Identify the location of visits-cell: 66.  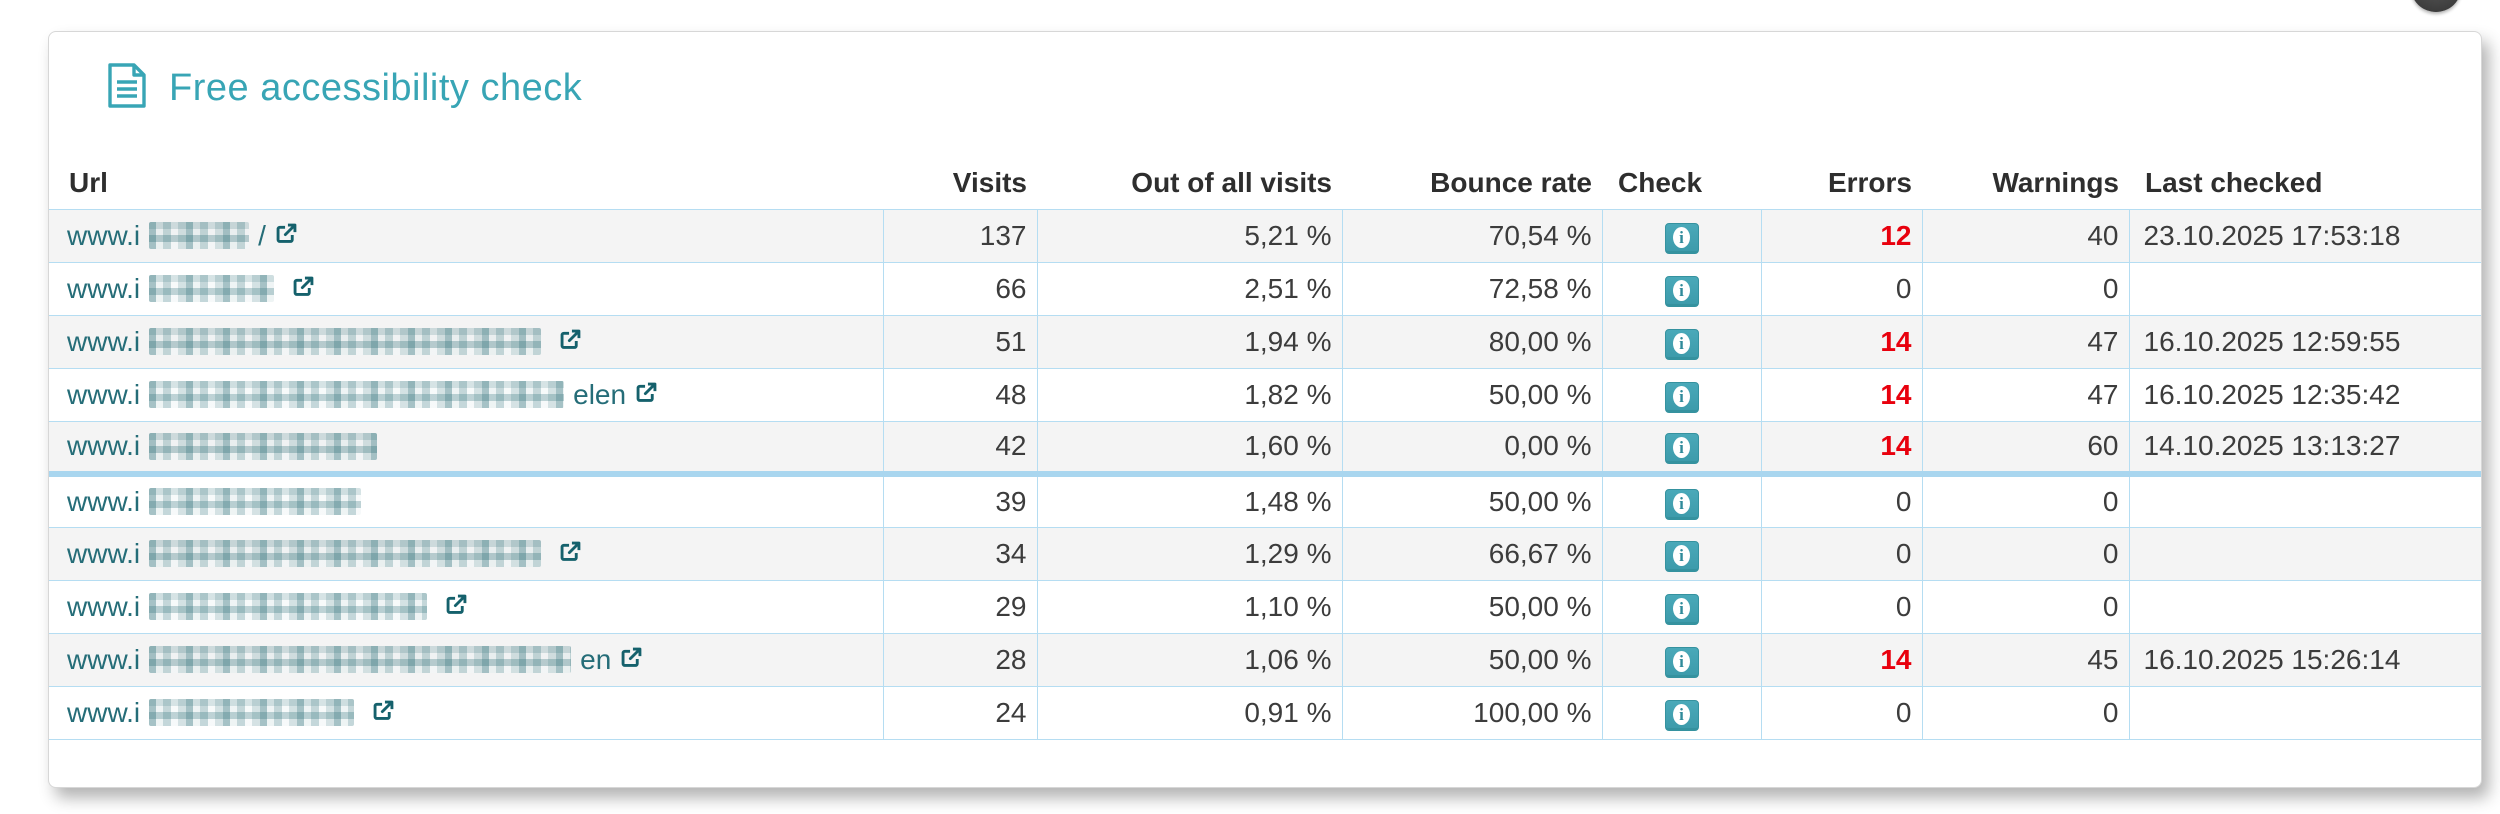
(960, 288).